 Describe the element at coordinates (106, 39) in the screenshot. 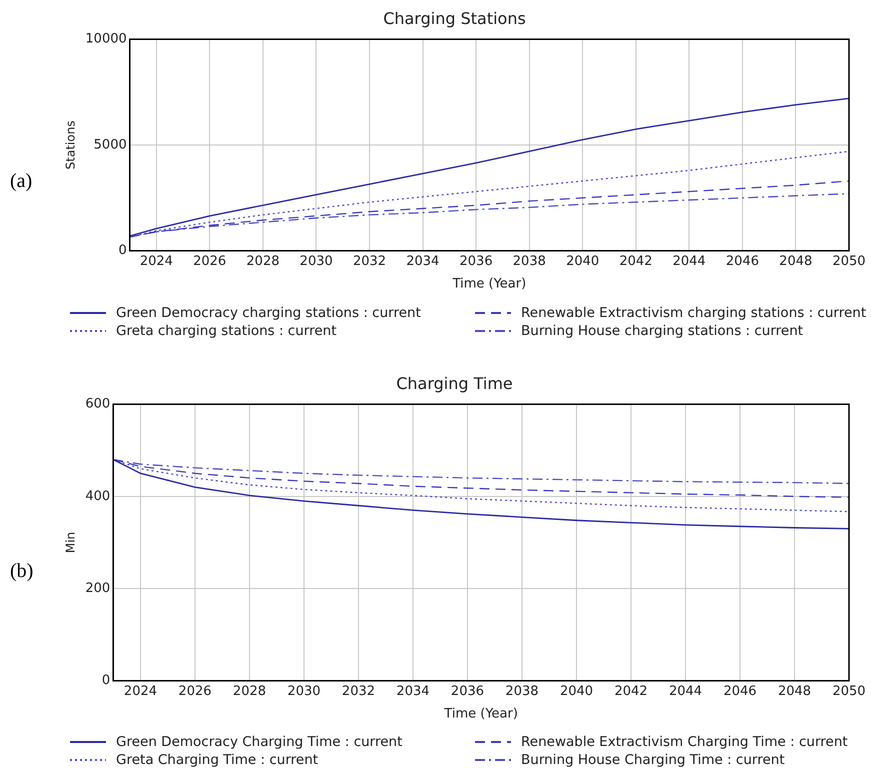

I see `y-tick-label: 10000` at that location.